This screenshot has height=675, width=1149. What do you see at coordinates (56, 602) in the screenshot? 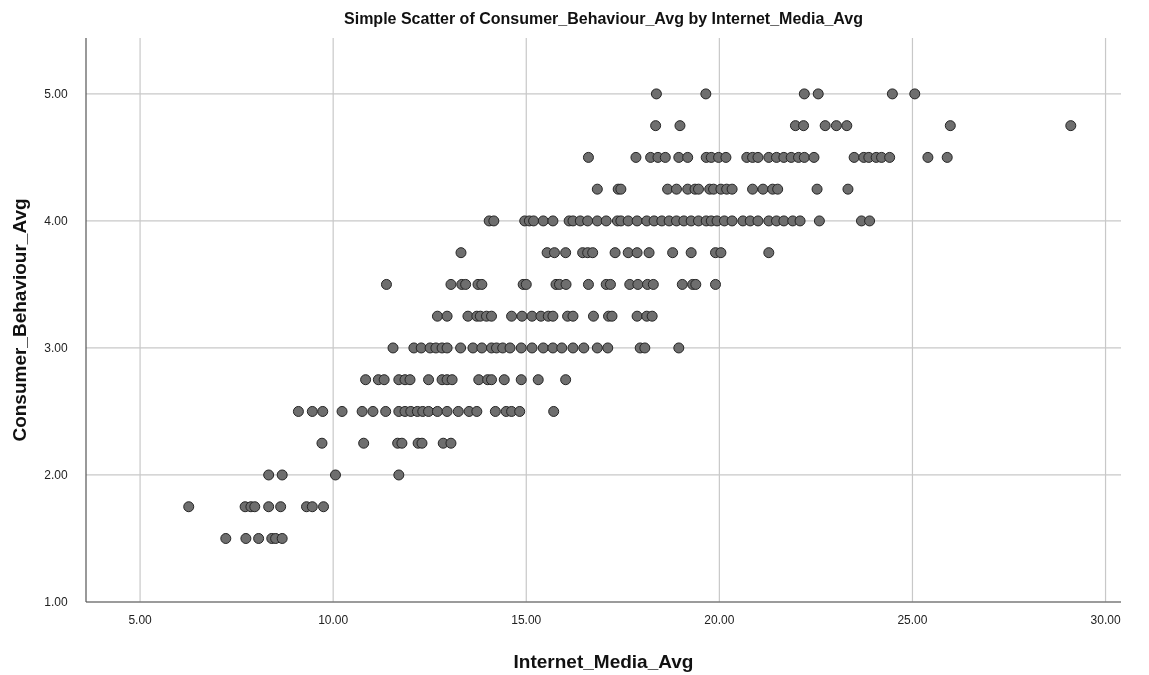
I see `y-tick-label: 1.00` at bounding box center [56, 602].